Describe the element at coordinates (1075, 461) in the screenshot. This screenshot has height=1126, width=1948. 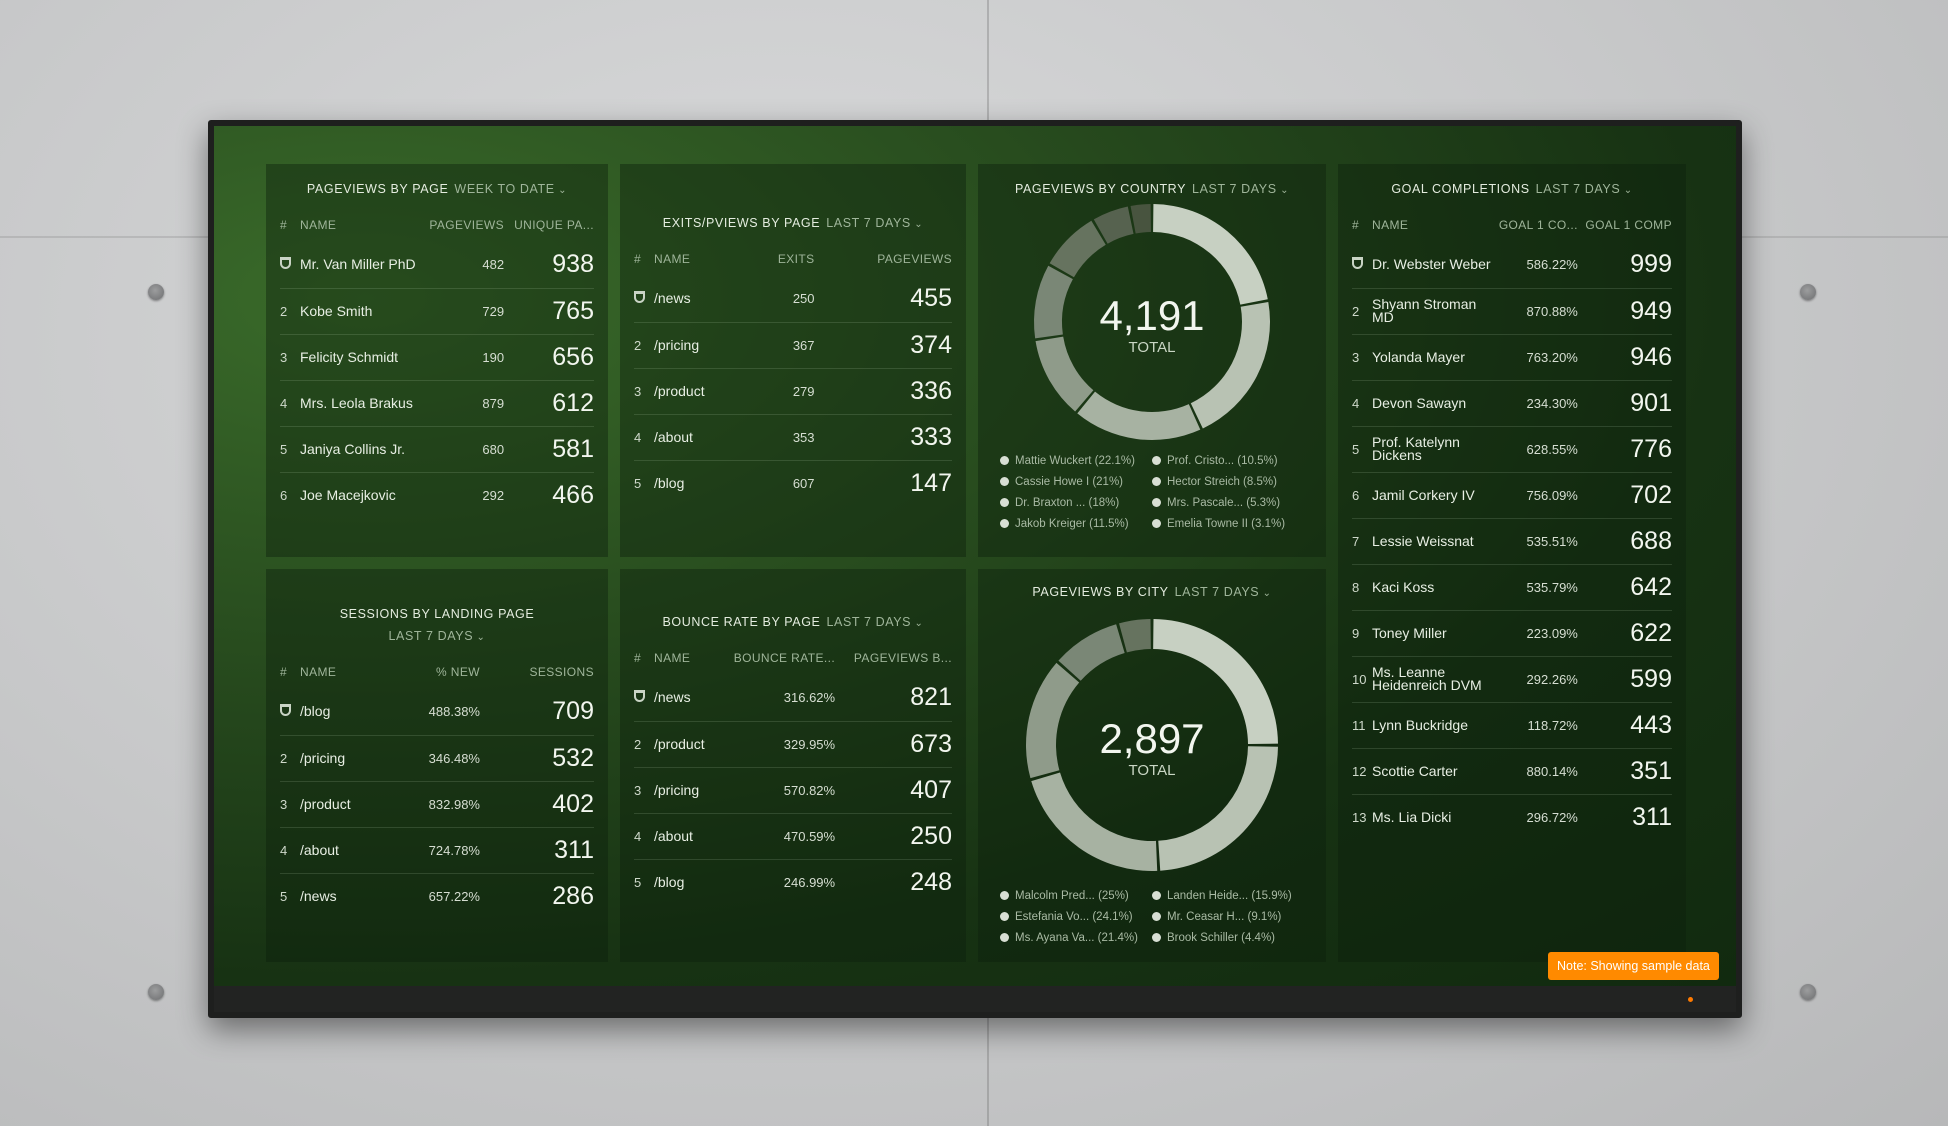
I see `legend-label: Mattie Wuckert (22.1%)` at that location.